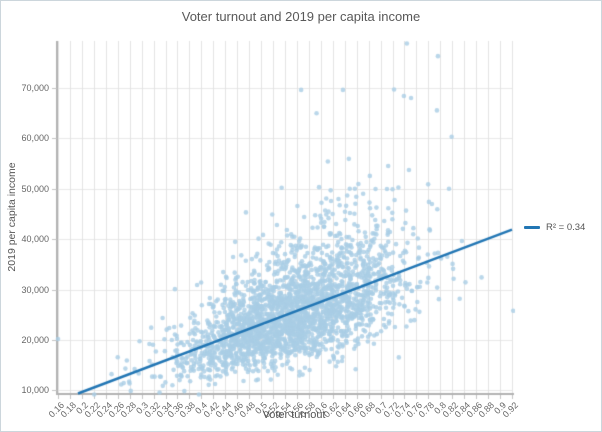 The image size is (602, 432). Describe the element at coordinates (532, 227) in the screenshot. I see `legend-line-swatch` at that location.